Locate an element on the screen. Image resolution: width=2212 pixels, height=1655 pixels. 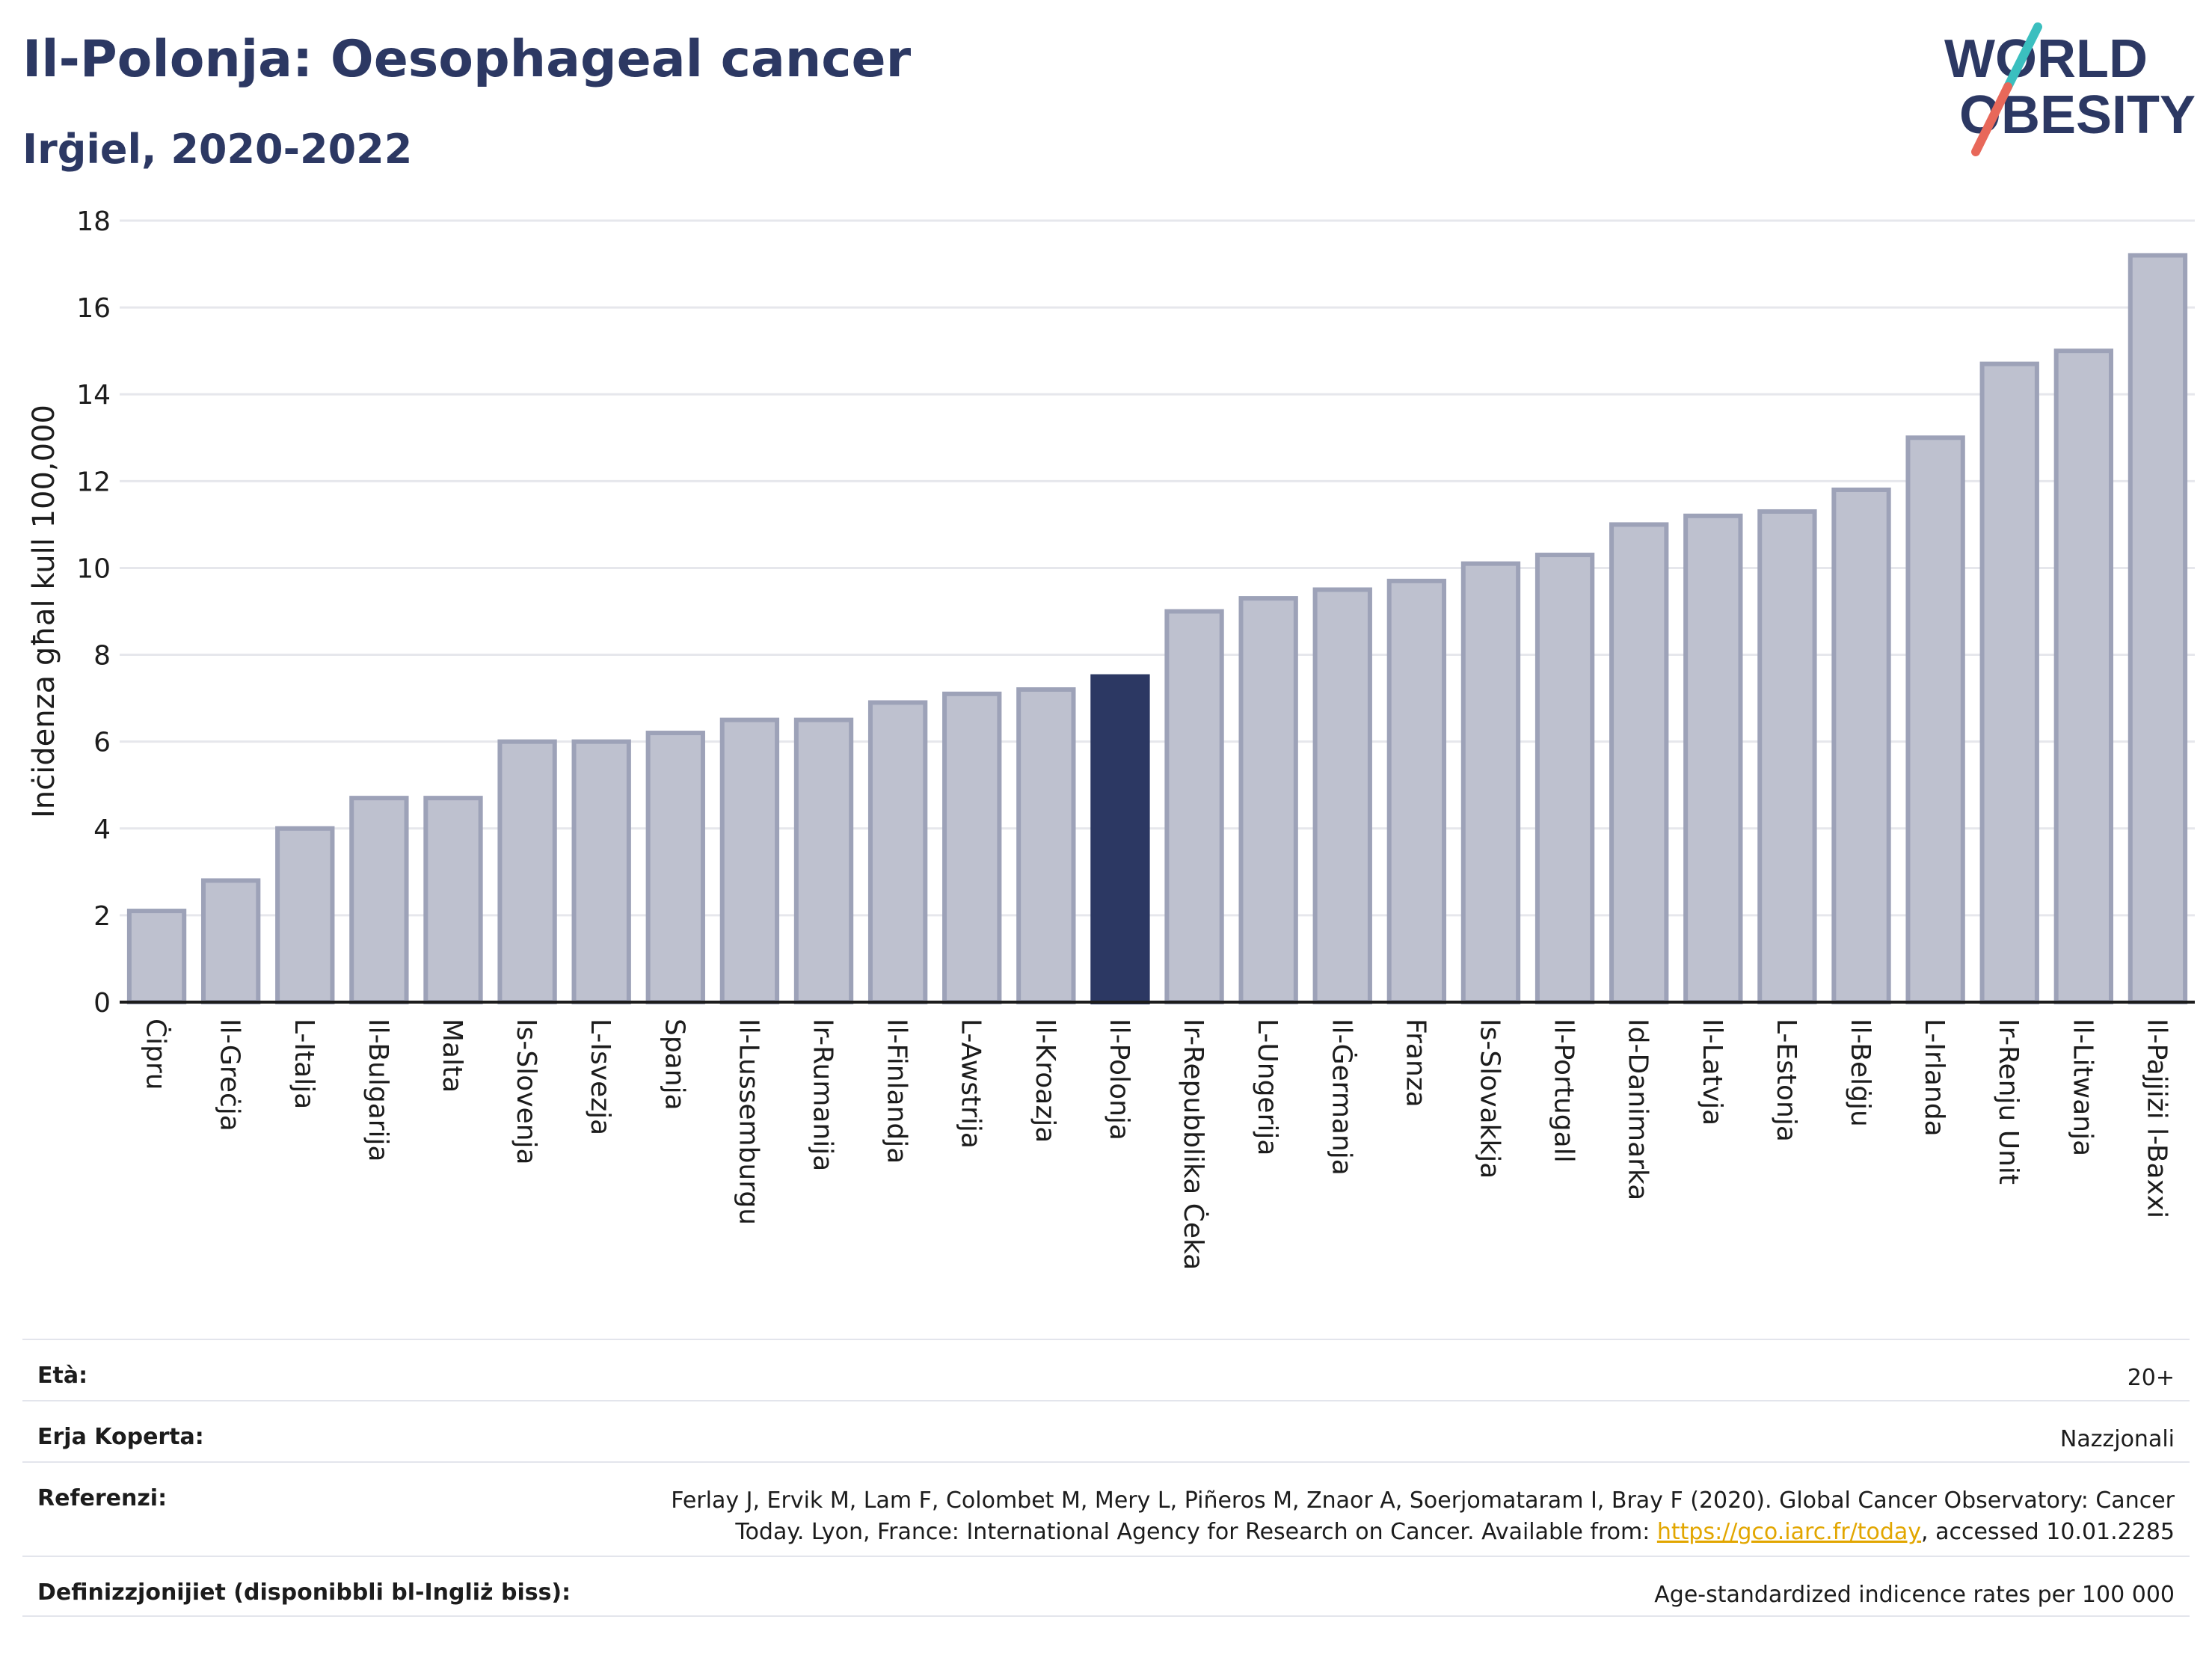
age-value: 20+ is located at coordinates (2151, 1378).